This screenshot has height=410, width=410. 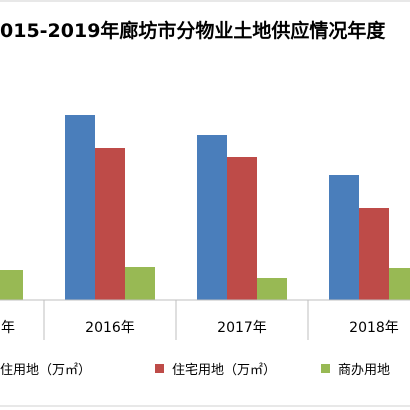 I want to click on legend-item-series-1: 住用地（万㎡）, so click(x=45, y=370).